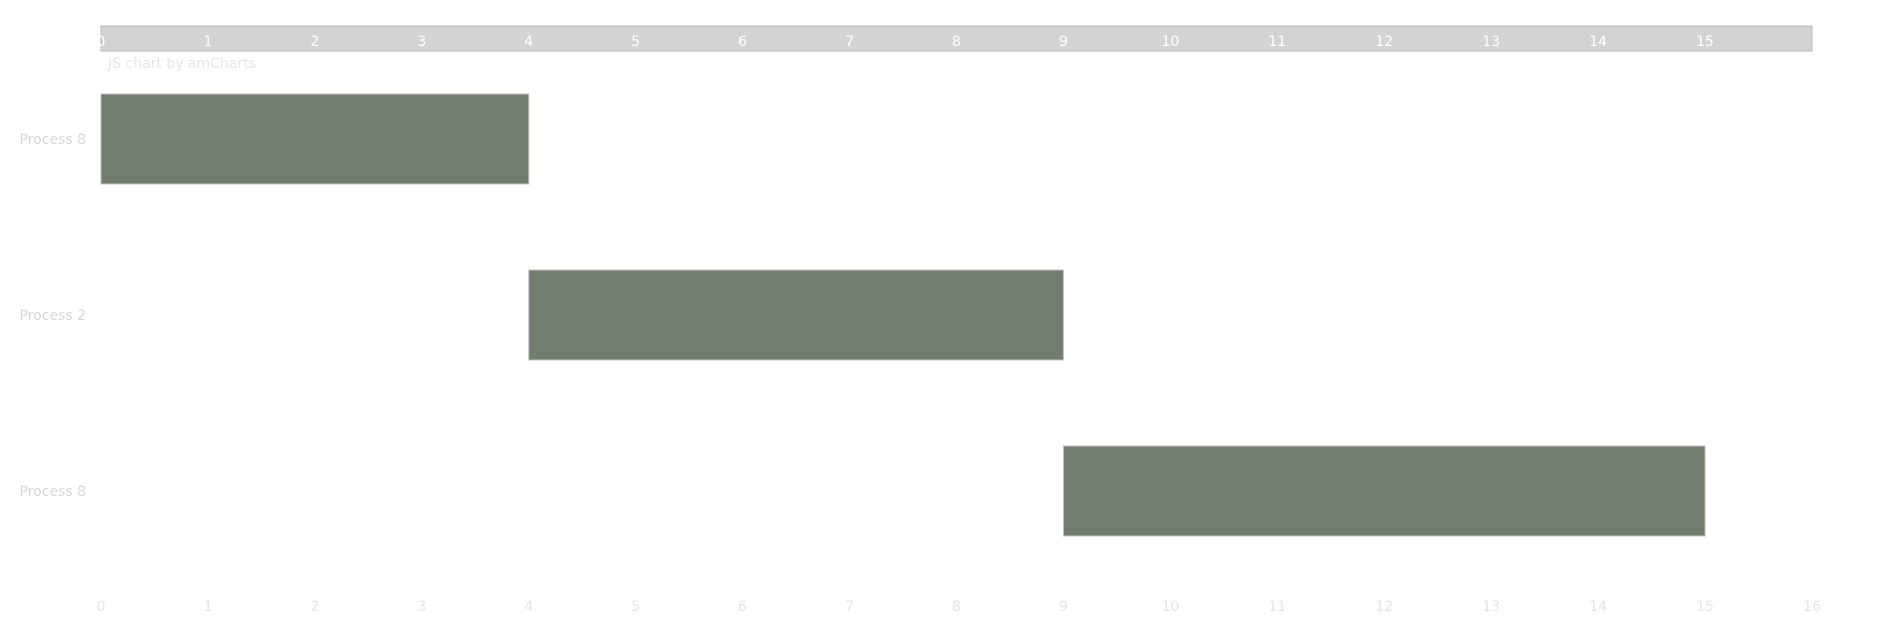  What do you see at coordinates (1170, 607) in the screenshot?
I see `x-axis-tick-label: 10` at bounding box center [1170, 607].